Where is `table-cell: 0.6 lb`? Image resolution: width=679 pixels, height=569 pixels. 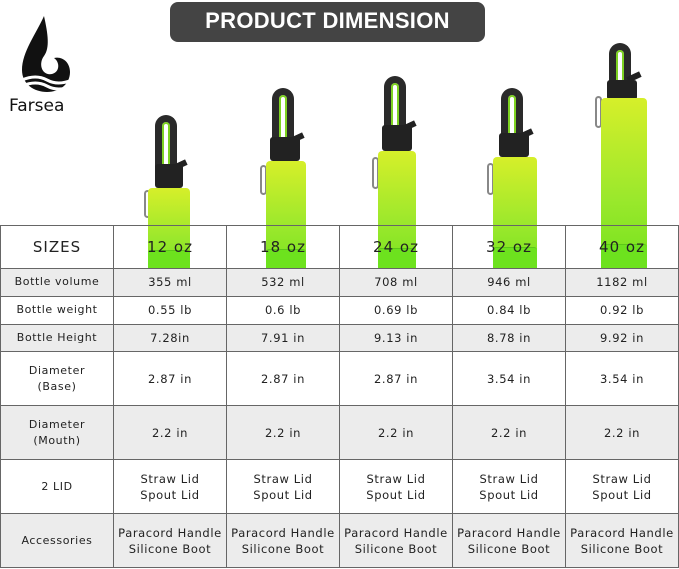
table-cell: 0.6 lb is located at coordinates (283, 310).